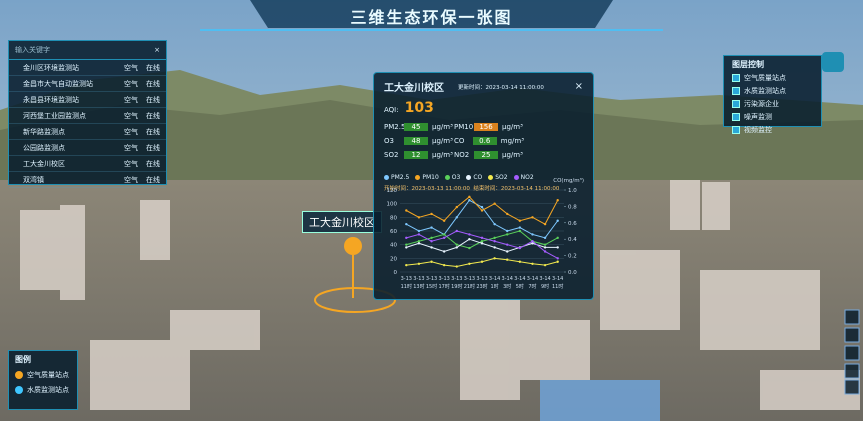 The image size is (863, 421). Describe the element at coordinates (87, 100) in the screenshot. I see `station-row: 永昌县环境监测站 空气 在线` at that location.